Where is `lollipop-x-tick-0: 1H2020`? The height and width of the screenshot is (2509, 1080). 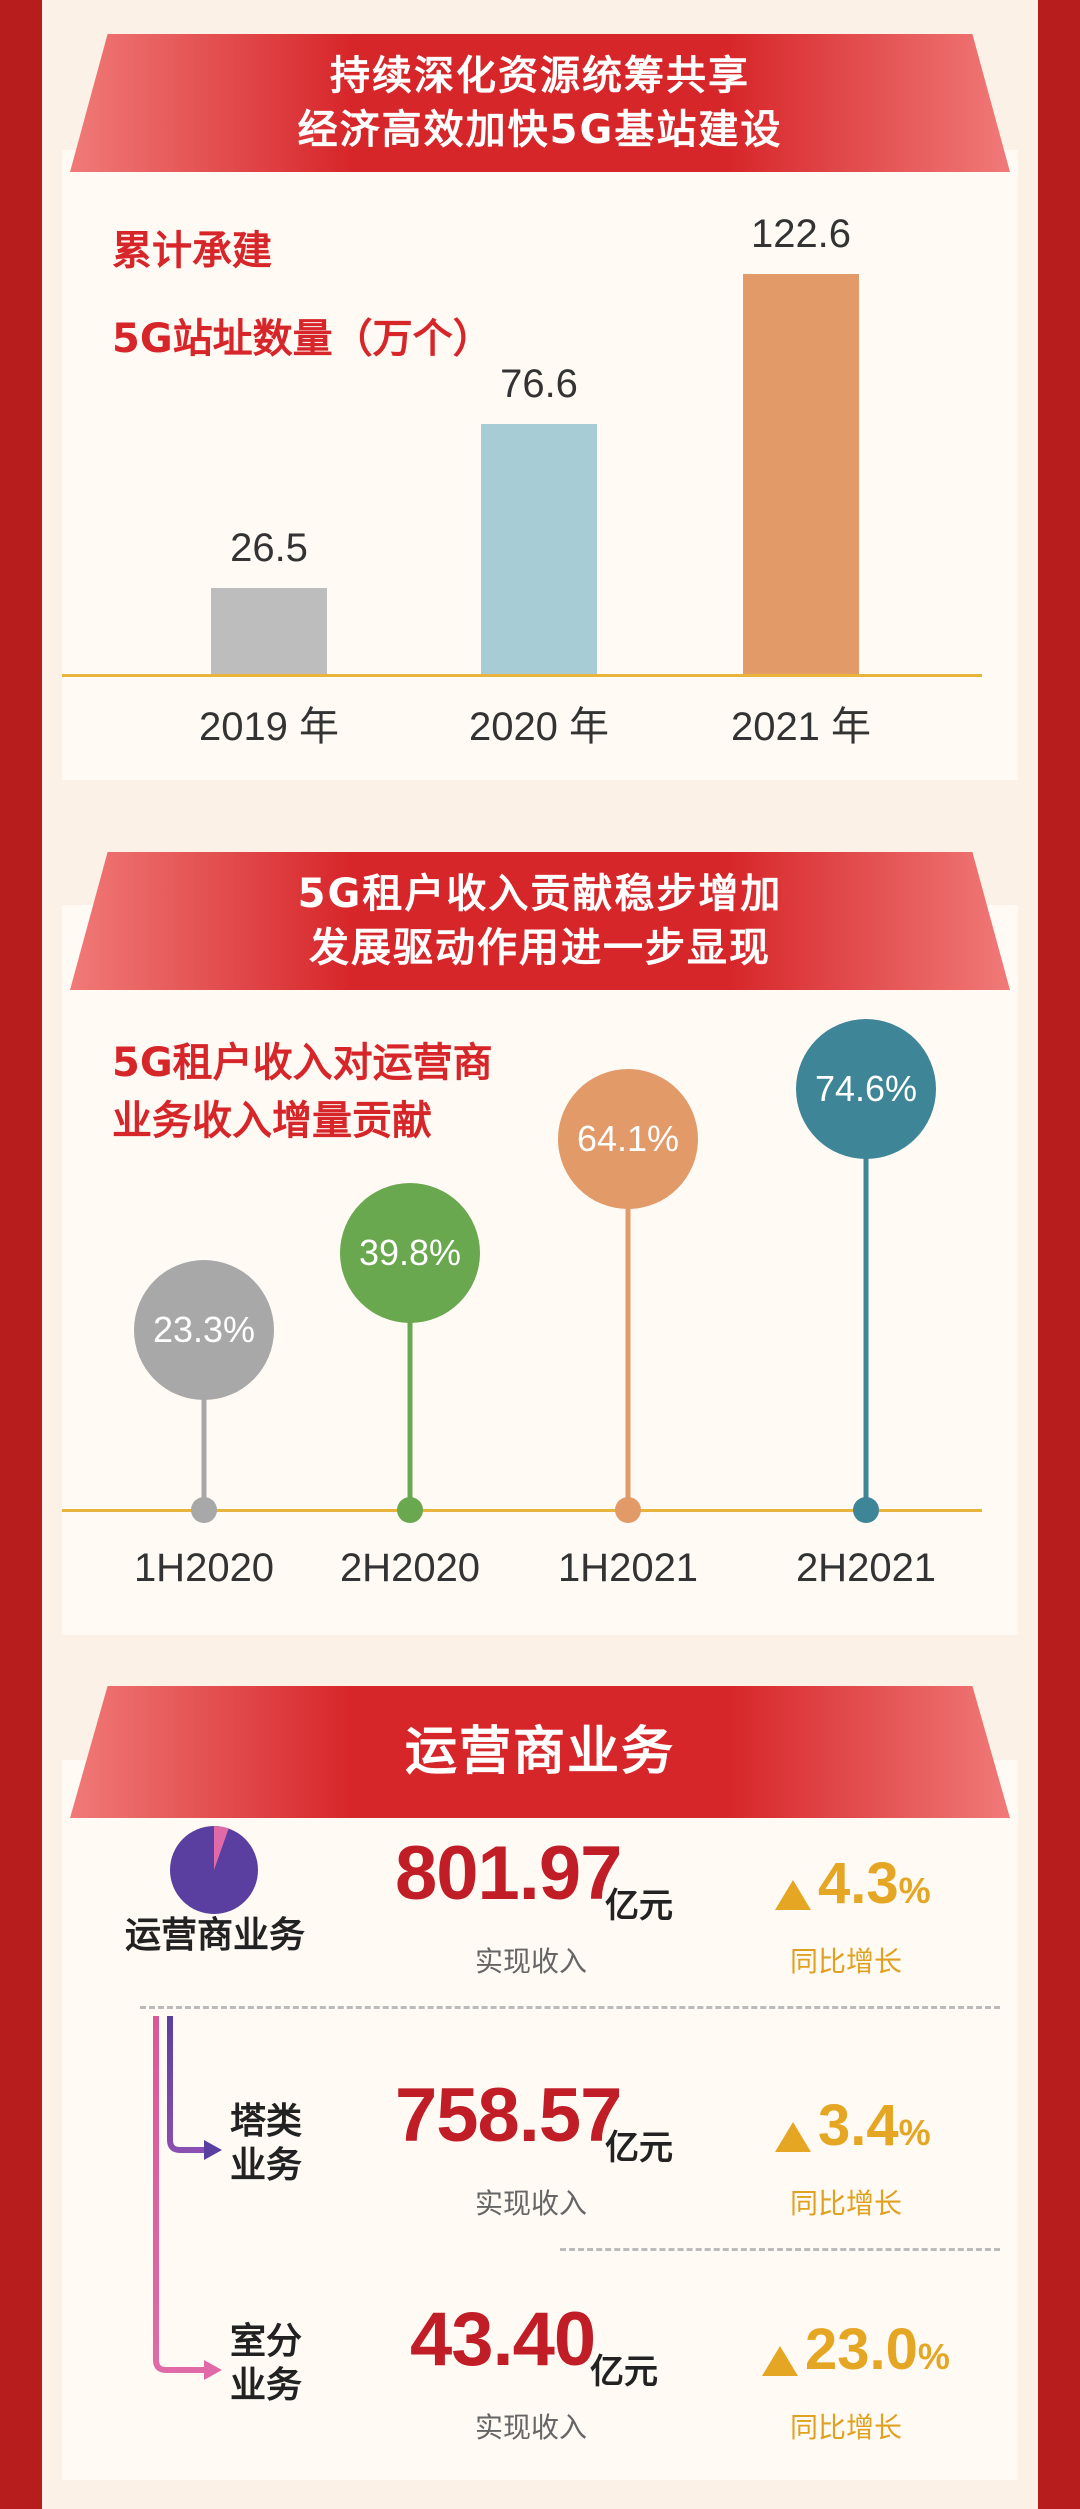 lollipop-x-tick-0: 1H2020 is located at coordinates (204, 1568).